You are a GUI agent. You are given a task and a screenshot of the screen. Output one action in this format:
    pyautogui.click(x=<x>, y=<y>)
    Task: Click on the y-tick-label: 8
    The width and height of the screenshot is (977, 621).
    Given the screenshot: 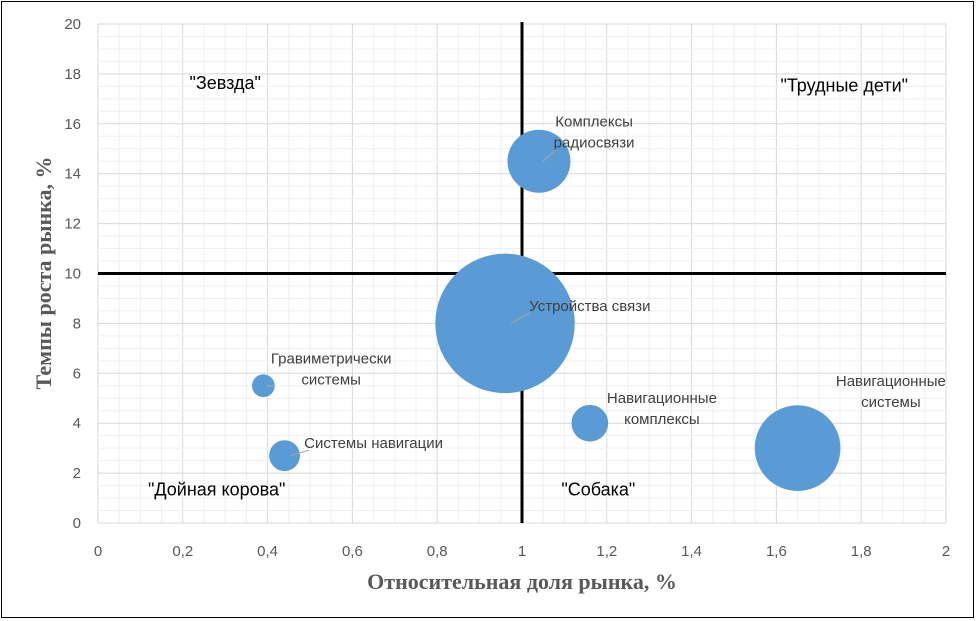 What is the action you would take?
    pyautogui.click(x=77, y=323)
    